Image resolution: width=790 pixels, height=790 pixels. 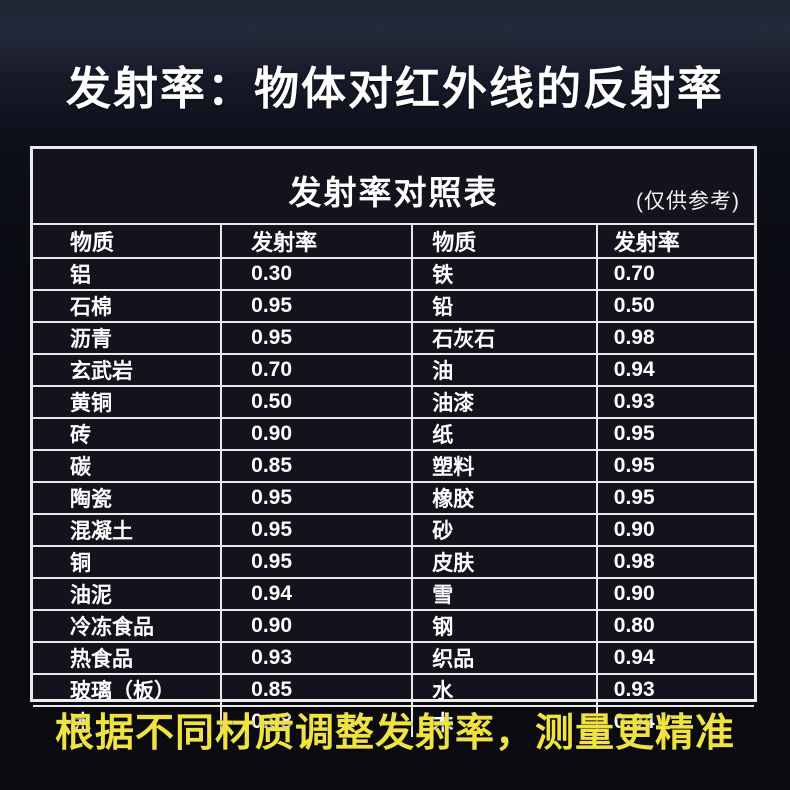 I want to click on footer-note: 根据不同材质调整发射率，测量更精准, so click(x=394, y=733).